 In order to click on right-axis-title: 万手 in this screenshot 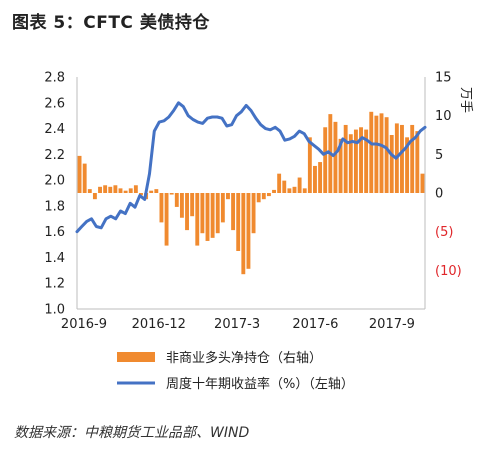, I will do `click(465, 100)`.